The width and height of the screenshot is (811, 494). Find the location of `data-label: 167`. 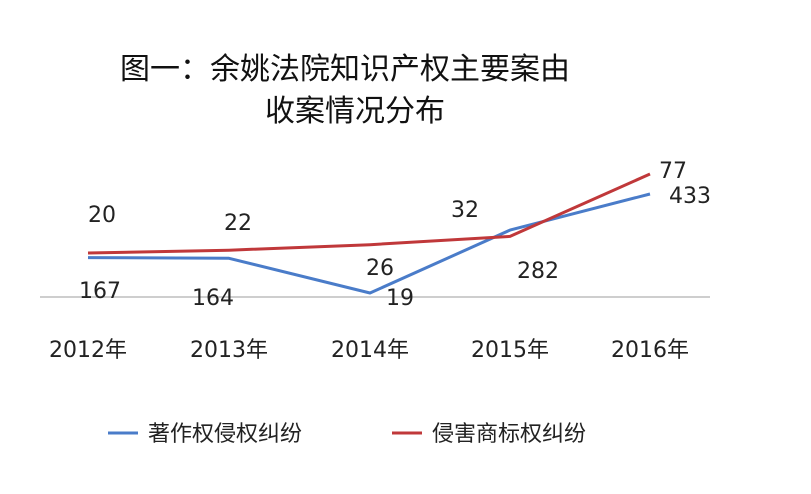

data-label: 167 is located at coordinates (100, 291).